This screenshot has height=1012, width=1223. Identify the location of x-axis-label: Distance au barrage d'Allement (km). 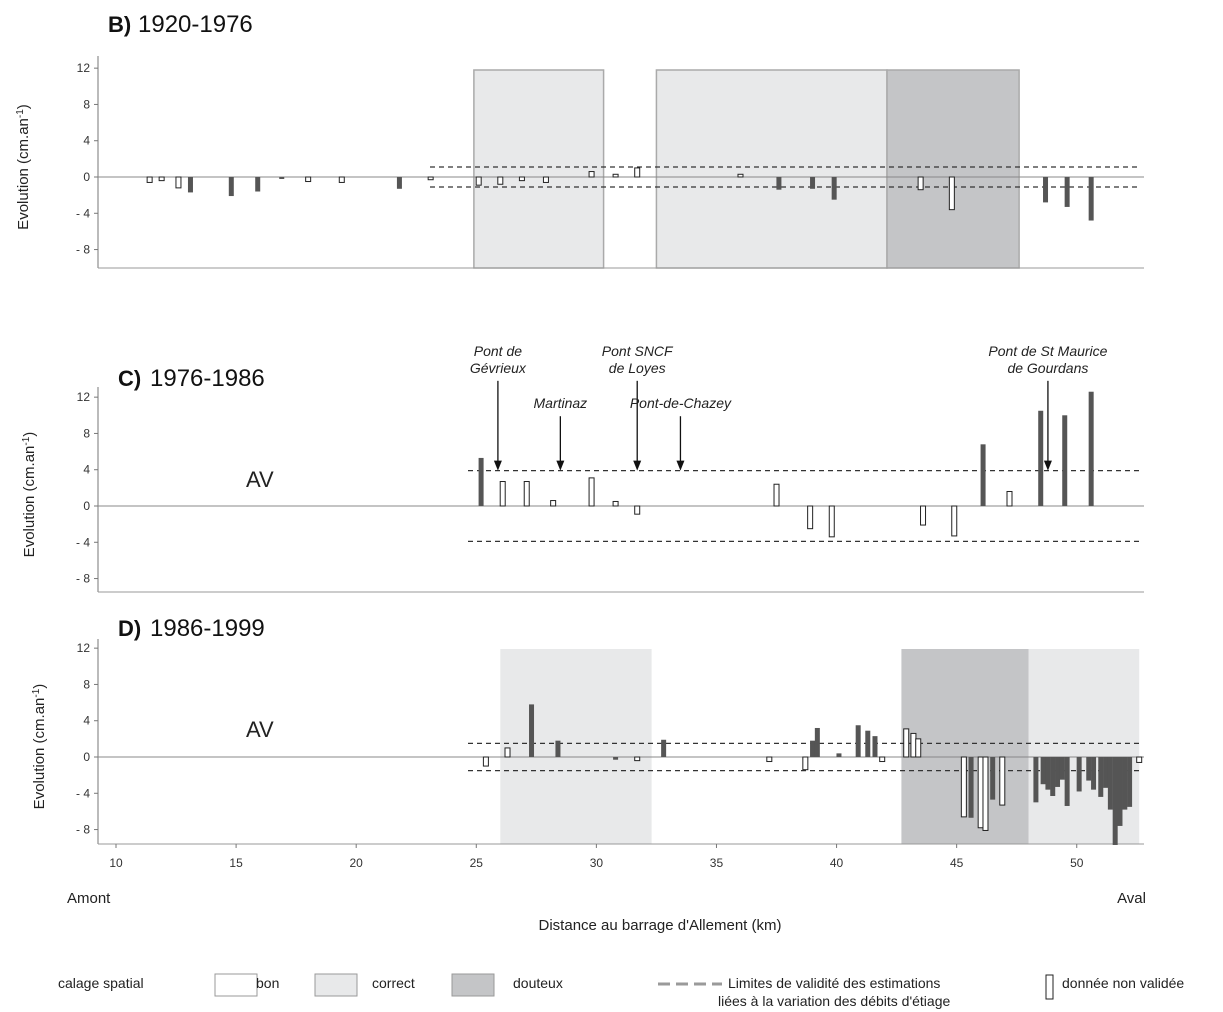
(660, 925).